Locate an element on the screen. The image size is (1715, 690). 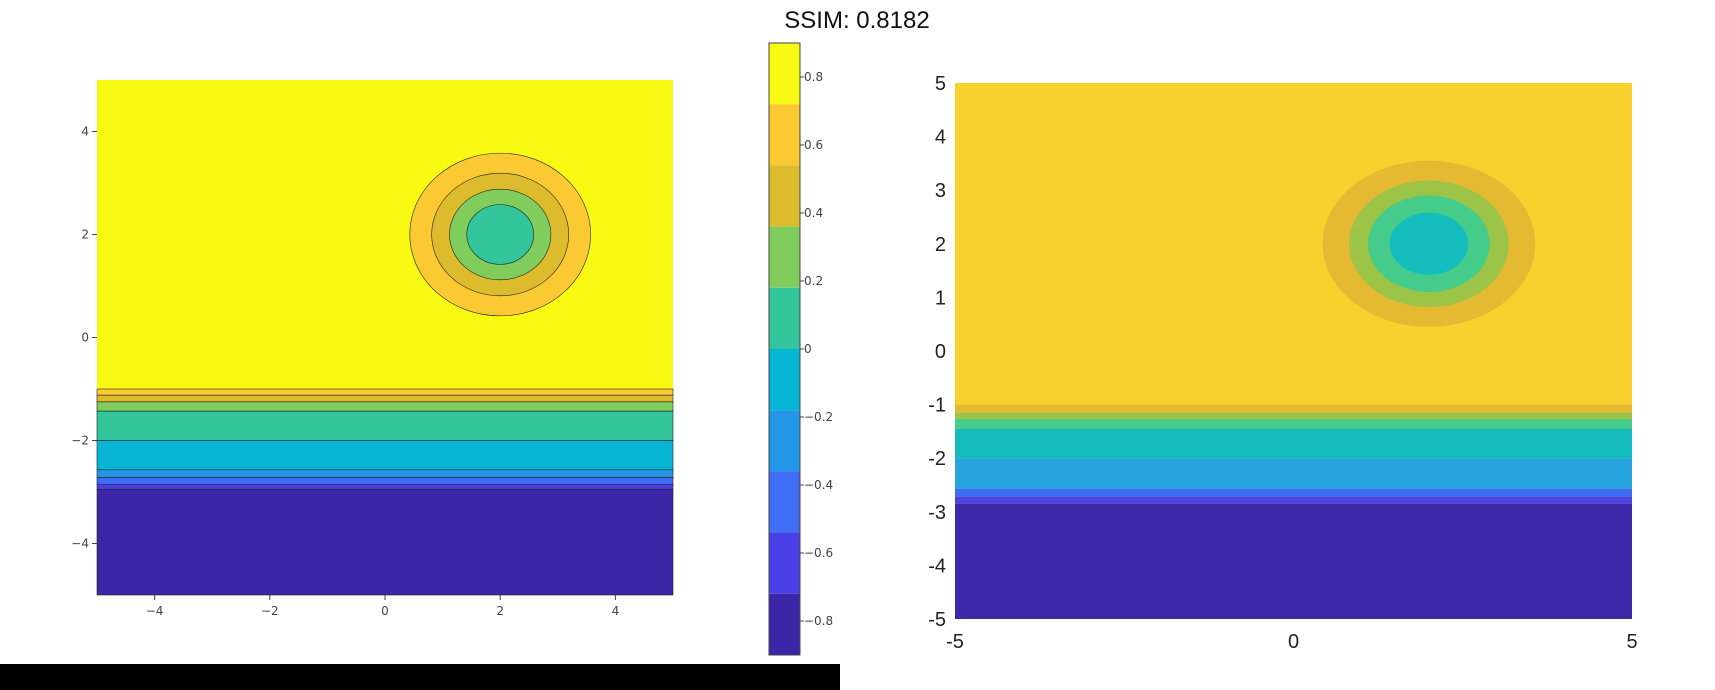
right-y-tick-label: -3 is located at coordinates (937, 513).